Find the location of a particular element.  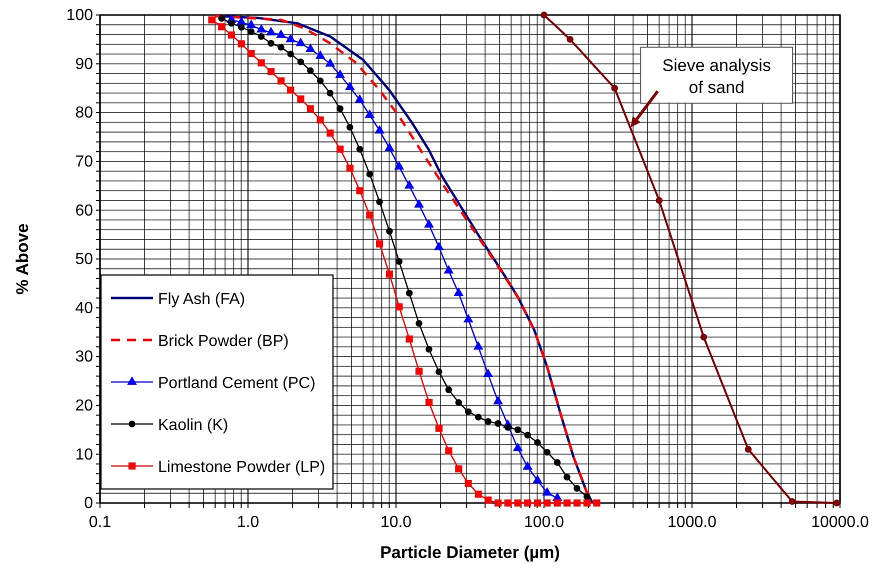

y-tick-label: 100 is located at coordinates (80, 15).